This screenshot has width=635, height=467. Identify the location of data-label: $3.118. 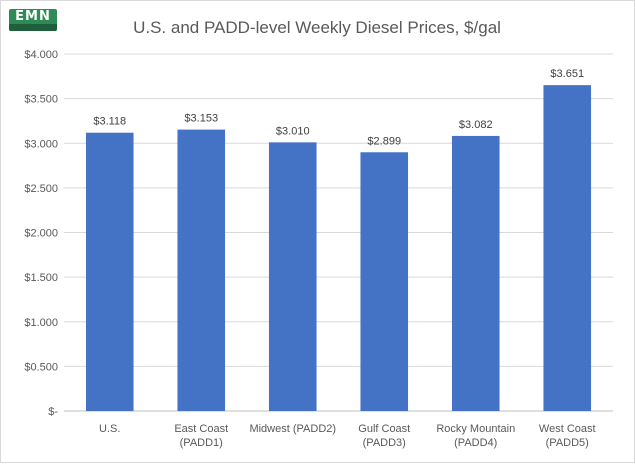
(109, 122).